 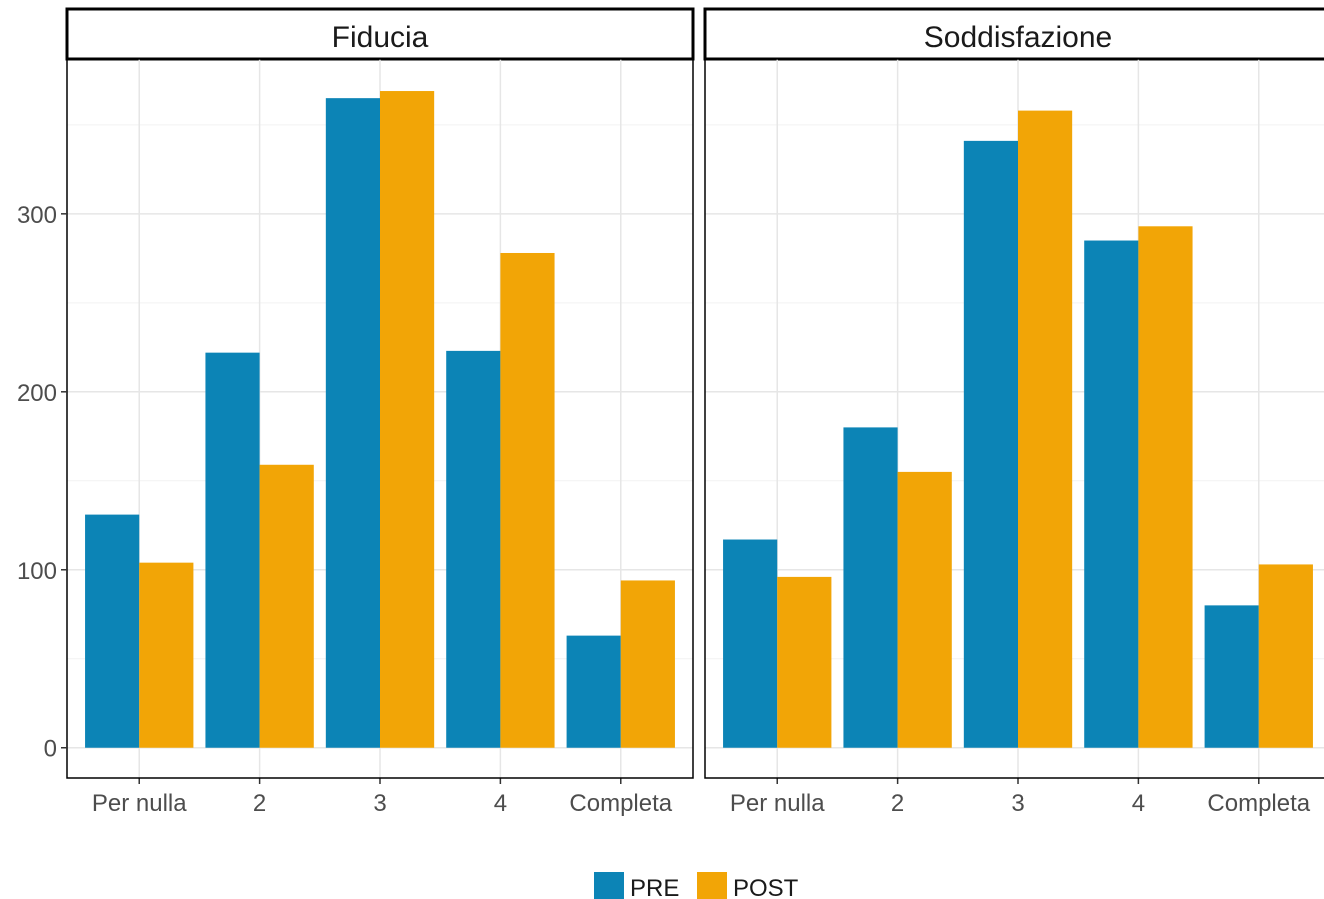 I want to click on y-tick-label: 300, so click(x=37, y=215).